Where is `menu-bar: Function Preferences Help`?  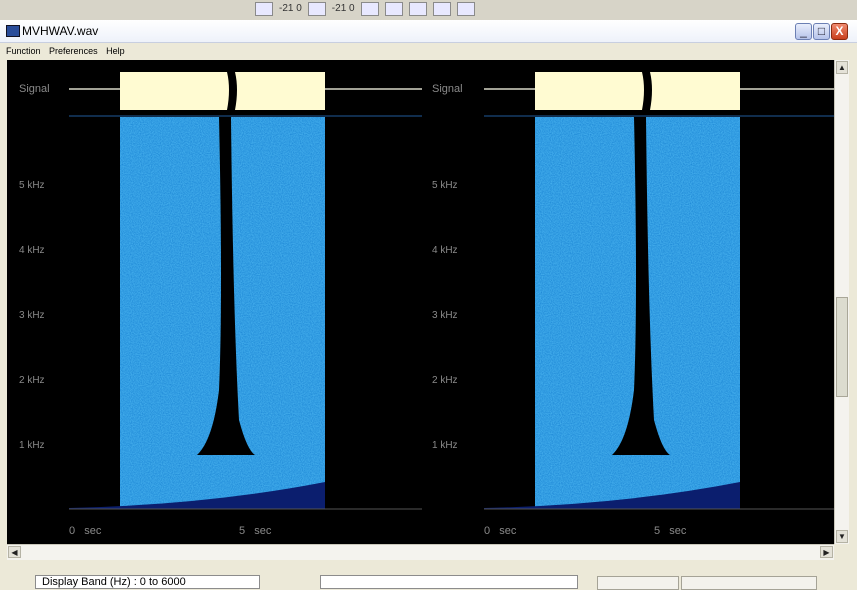 menu-bar: Function Preferences Help is located at coordinates (428, 51).